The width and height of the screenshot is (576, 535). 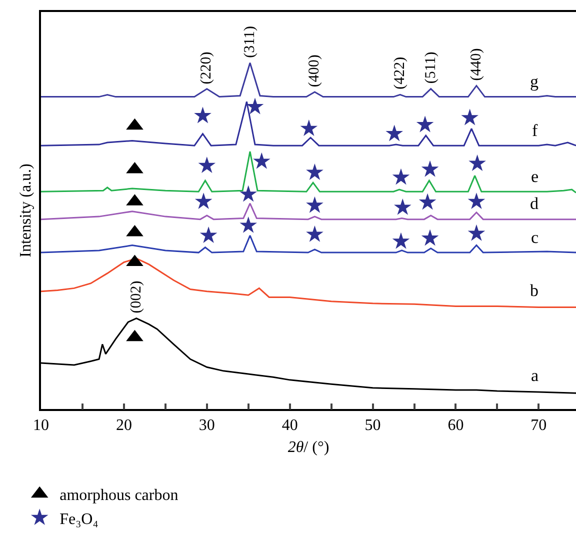 I want to click on x-tick-label: 20, so click(x=124, y=425).